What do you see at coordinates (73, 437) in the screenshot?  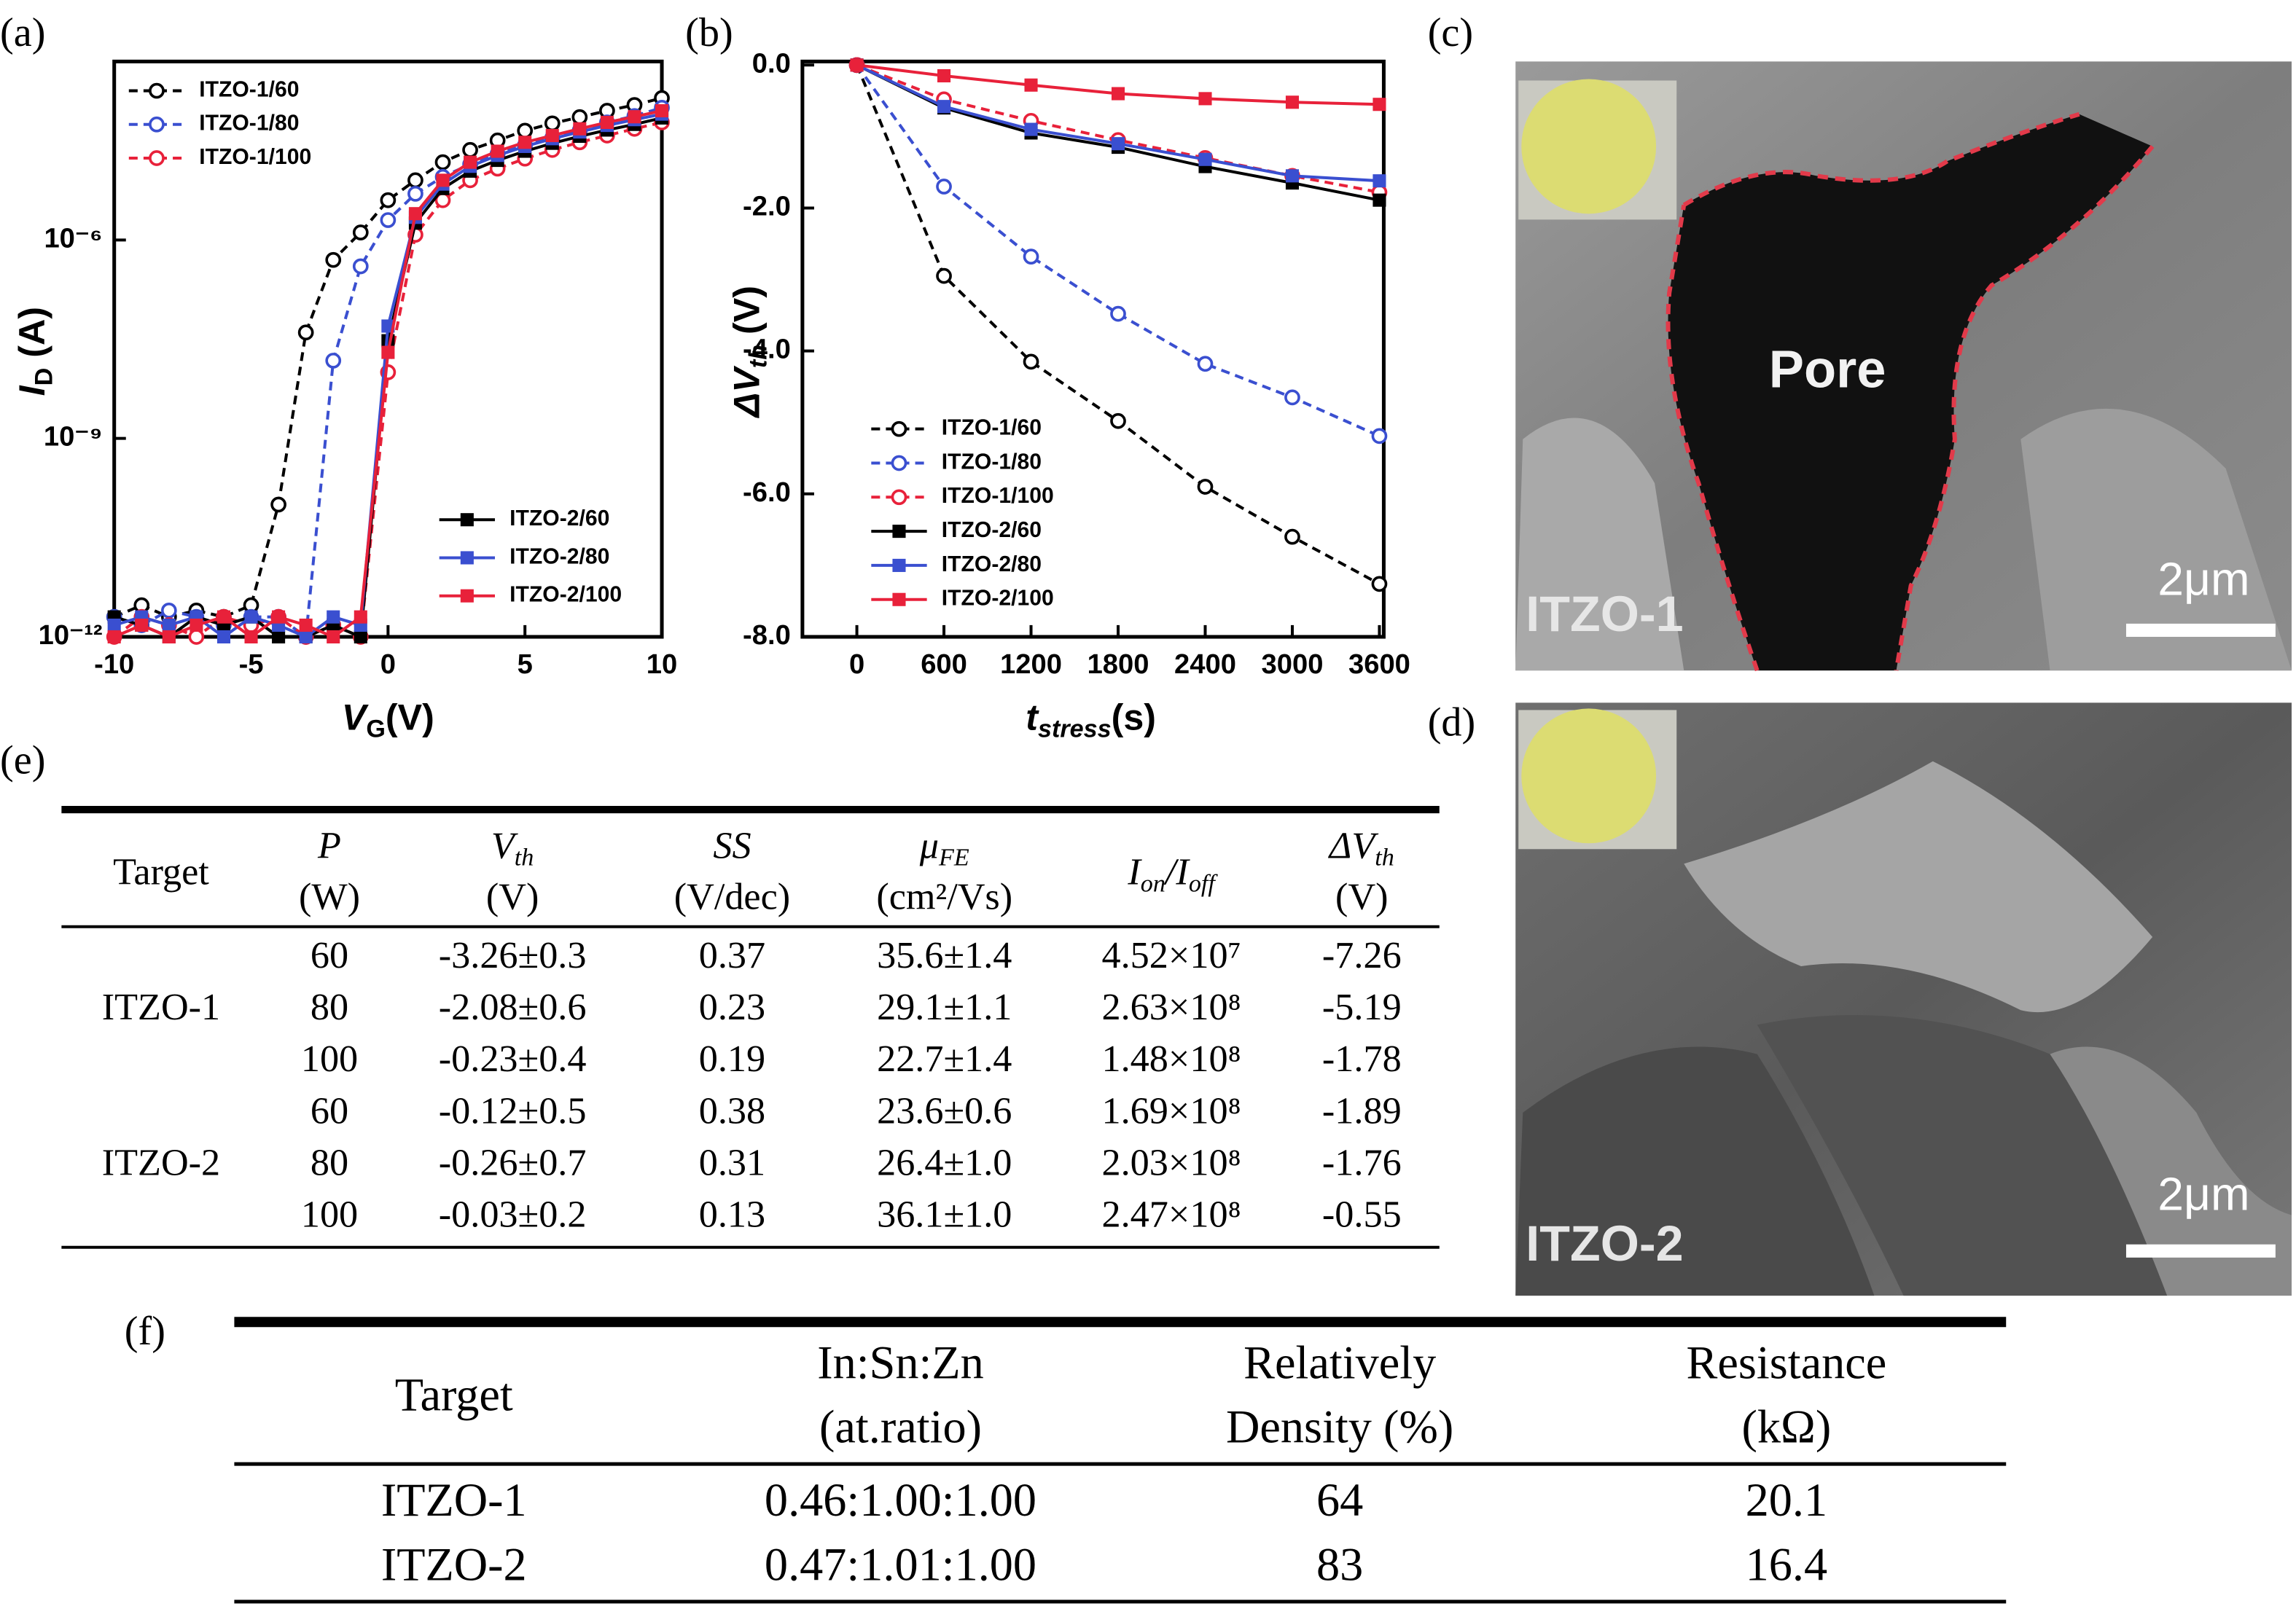 I see `y-tick-label: 10⁻⁹` at bounding box center [73, 437].